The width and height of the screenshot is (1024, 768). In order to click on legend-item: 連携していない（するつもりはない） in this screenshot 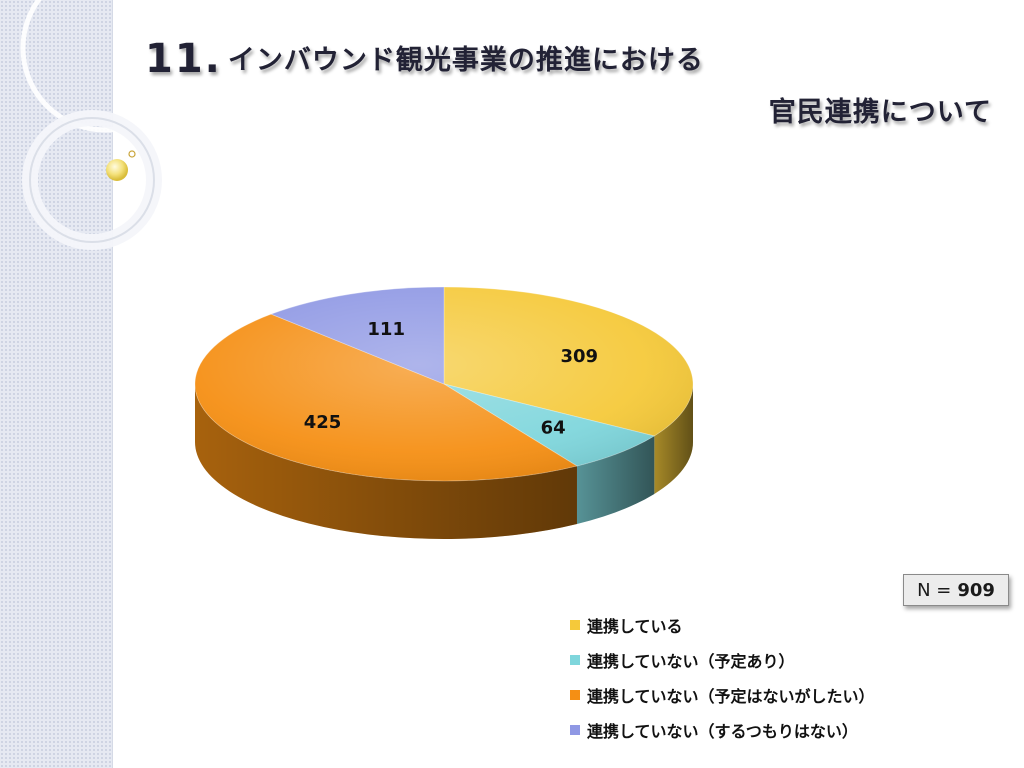, I will do `click(722, 729)`.